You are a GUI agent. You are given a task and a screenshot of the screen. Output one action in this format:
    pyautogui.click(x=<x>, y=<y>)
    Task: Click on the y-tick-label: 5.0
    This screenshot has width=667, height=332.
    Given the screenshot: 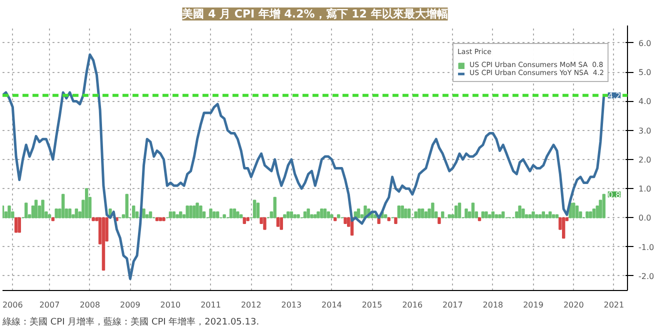 What is the action you would take?
    pyautogui.click(x=645, y=73)
    